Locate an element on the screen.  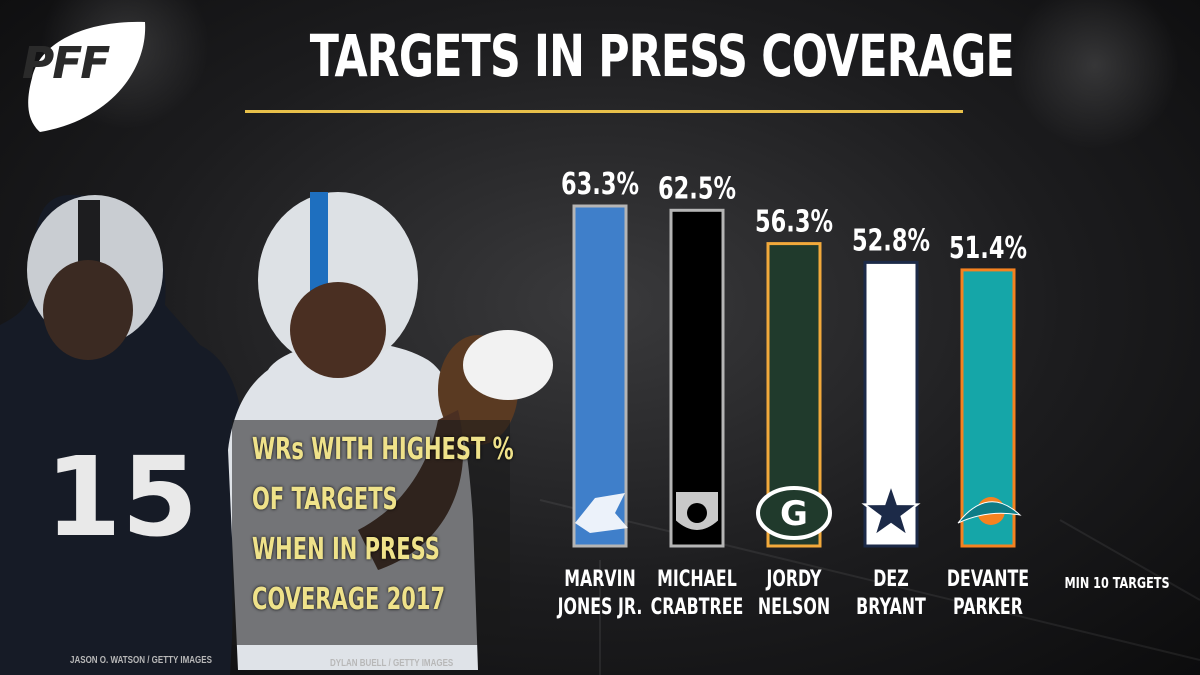
subtitle-box is located at coordinates (371, 532).